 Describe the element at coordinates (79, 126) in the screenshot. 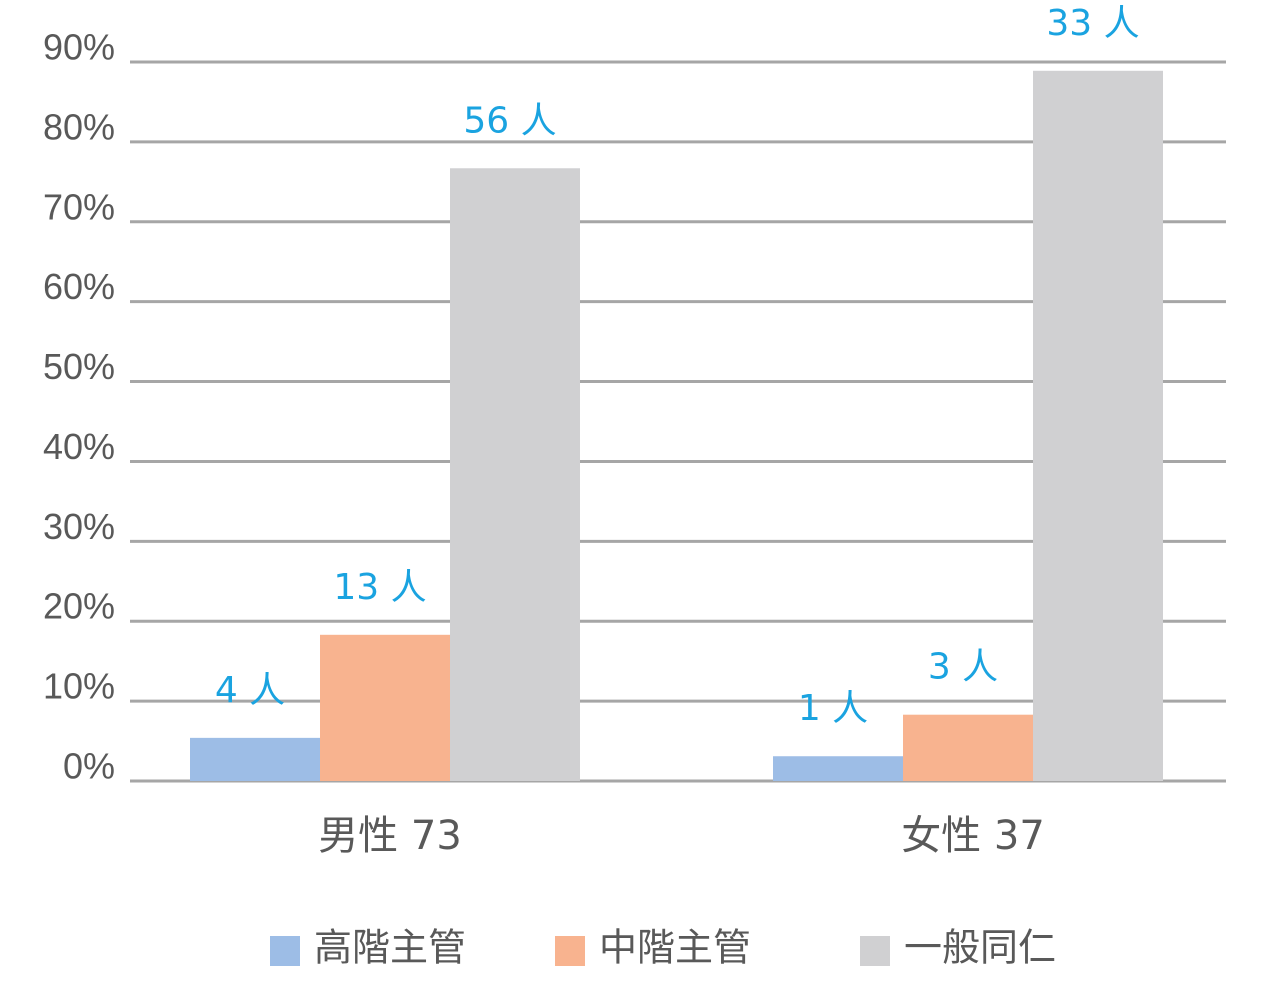

I see `y-tick-label: 80%` at that location.